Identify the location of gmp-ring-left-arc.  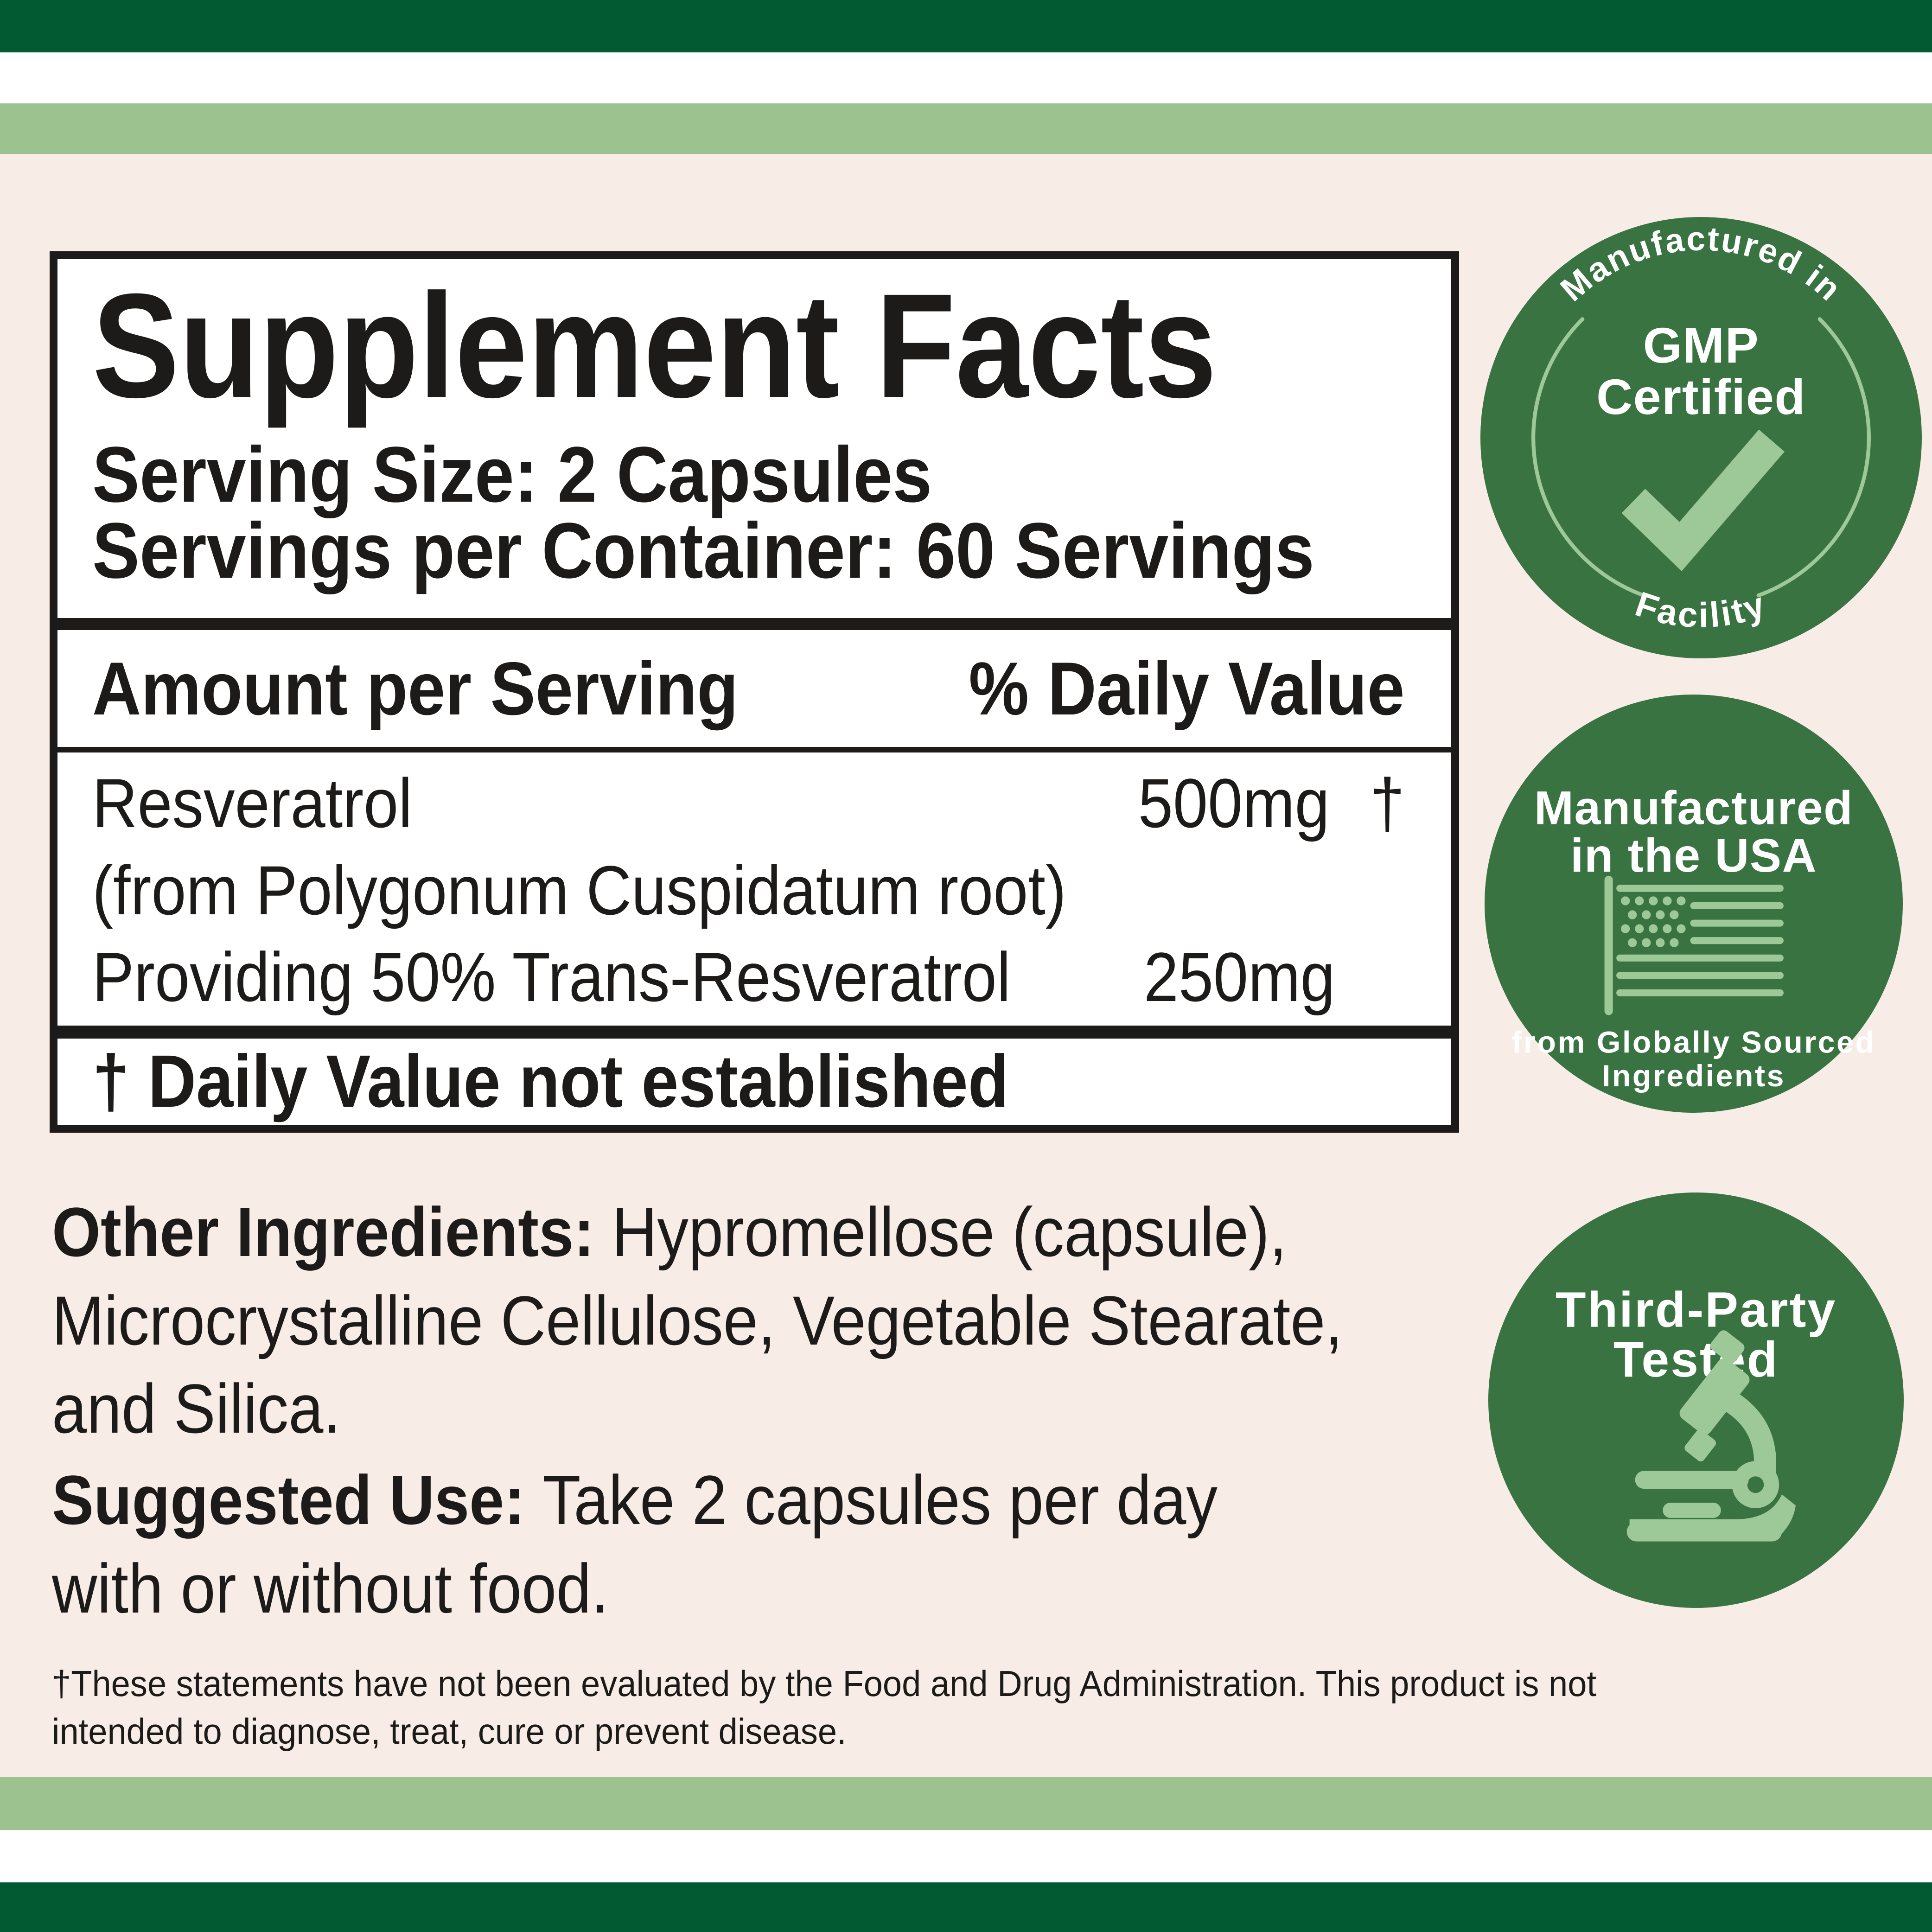
(1588, 457).